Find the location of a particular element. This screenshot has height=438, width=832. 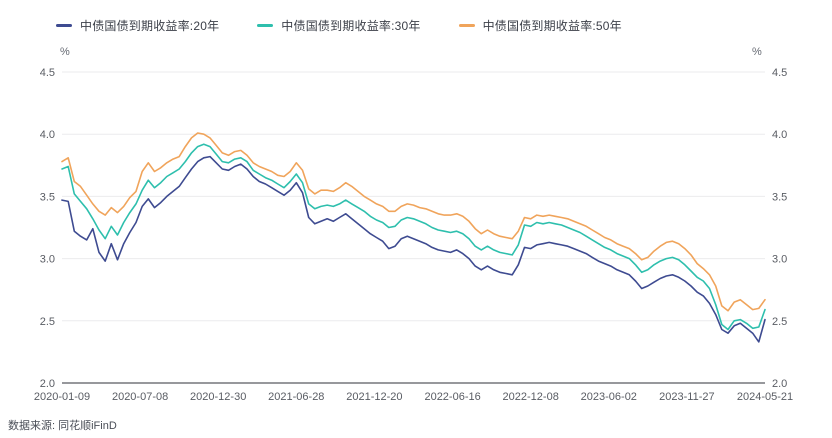

y-tick-label-right: 3.0 is located at coordinates (779, 260).